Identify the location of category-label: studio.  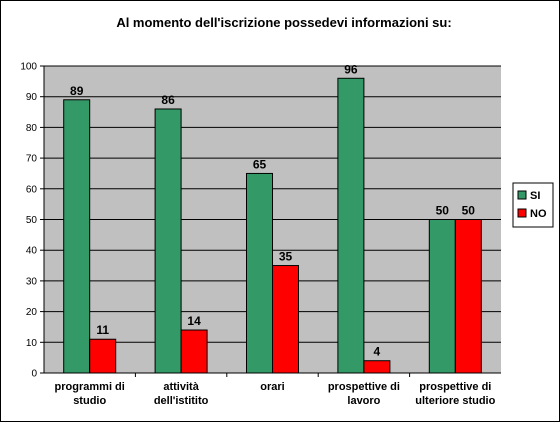
(89, 401).